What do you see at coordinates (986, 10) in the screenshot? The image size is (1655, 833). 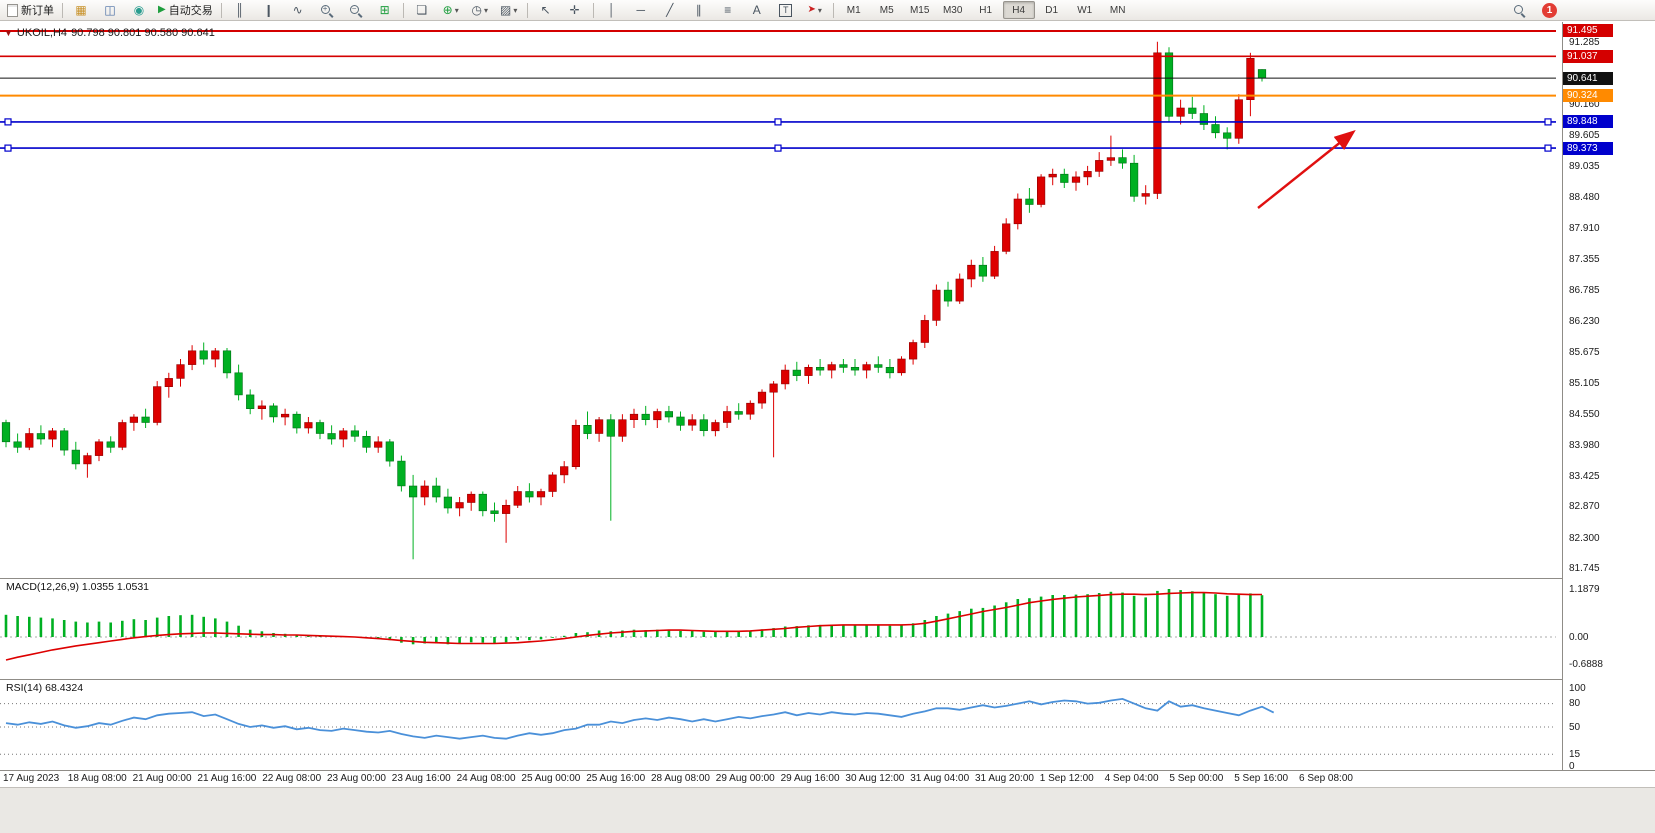 I see `timeframe-h1: H1` at bounding box center [986, 10].